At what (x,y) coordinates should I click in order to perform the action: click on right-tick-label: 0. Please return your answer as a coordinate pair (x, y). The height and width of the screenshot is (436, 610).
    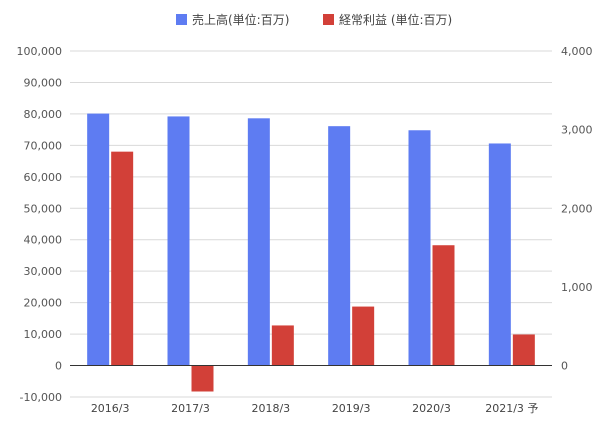
    Looking at the image, I should click on (564, 366).